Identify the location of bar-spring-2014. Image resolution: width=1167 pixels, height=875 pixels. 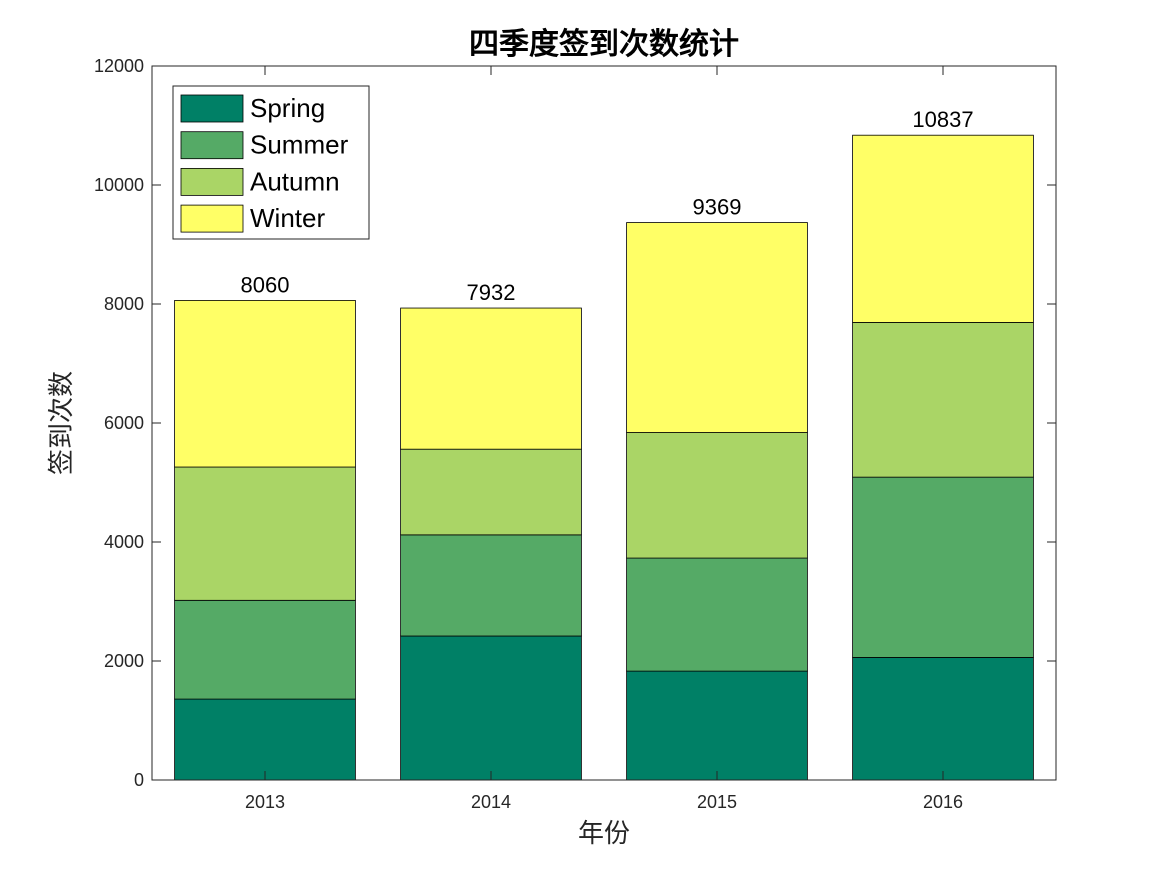
(491, 708).